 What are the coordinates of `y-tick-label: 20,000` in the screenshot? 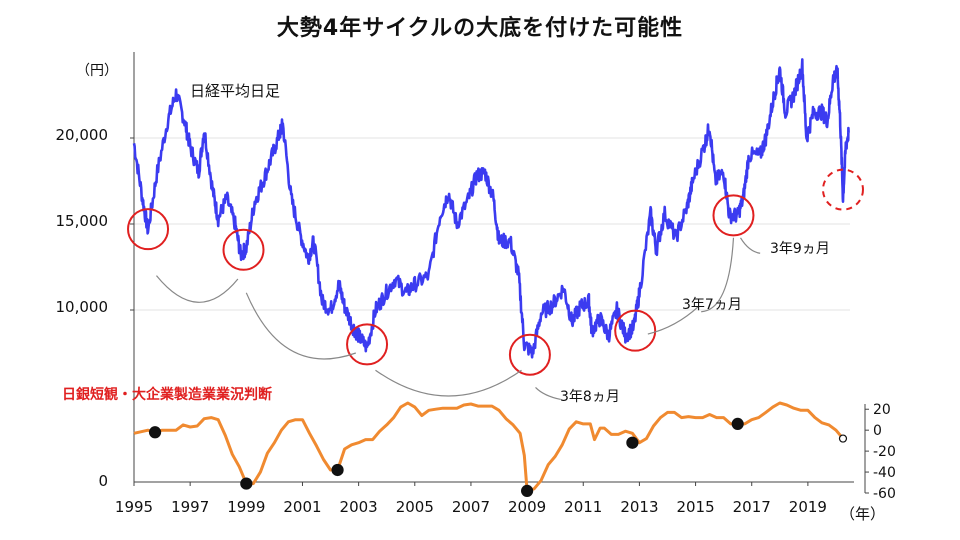 It's located at (82, 135).